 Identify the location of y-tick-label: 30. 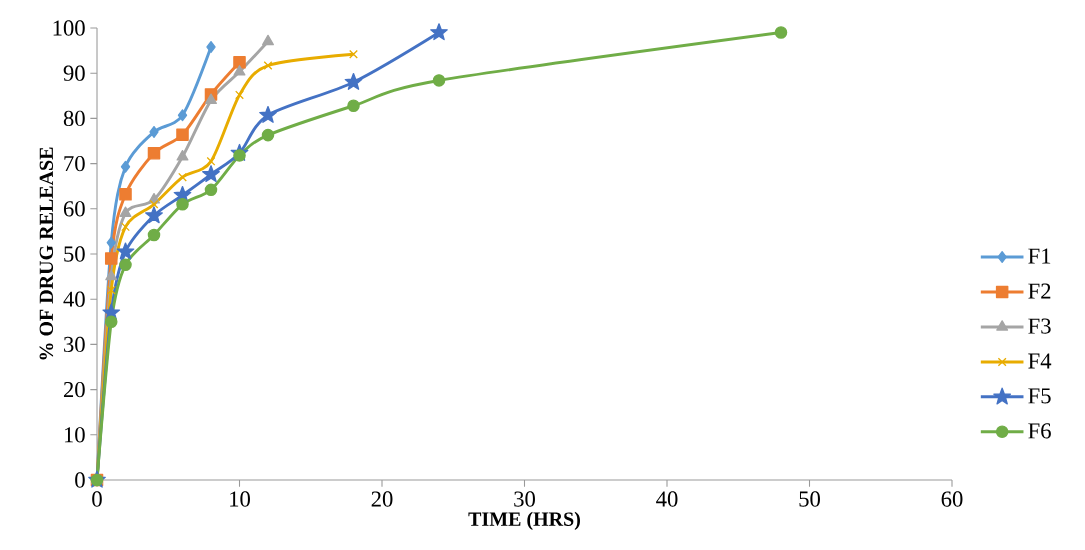
(74, 344).